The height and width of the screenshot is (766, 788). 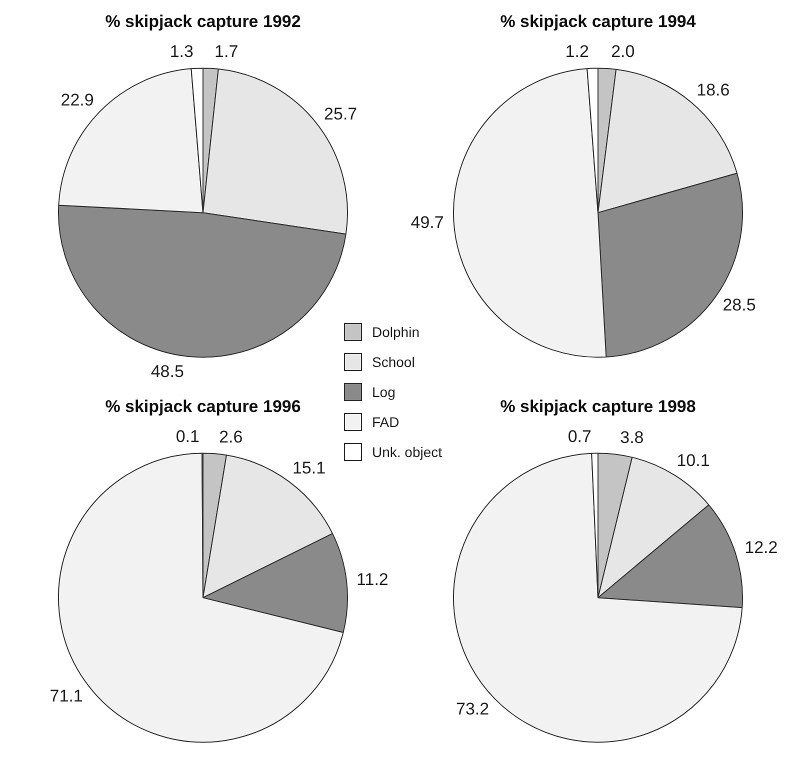 I want to click on data-label: 3.8, so click(x=632, y=438).